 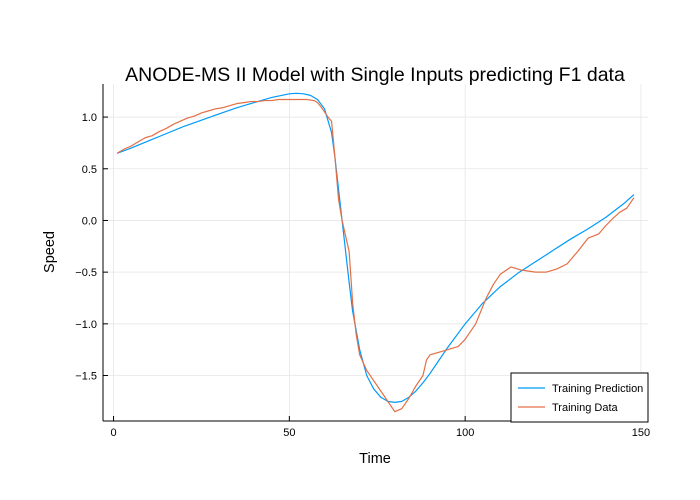 I want to click on y-tick-label: −1.0, so click(x=86, y=325).